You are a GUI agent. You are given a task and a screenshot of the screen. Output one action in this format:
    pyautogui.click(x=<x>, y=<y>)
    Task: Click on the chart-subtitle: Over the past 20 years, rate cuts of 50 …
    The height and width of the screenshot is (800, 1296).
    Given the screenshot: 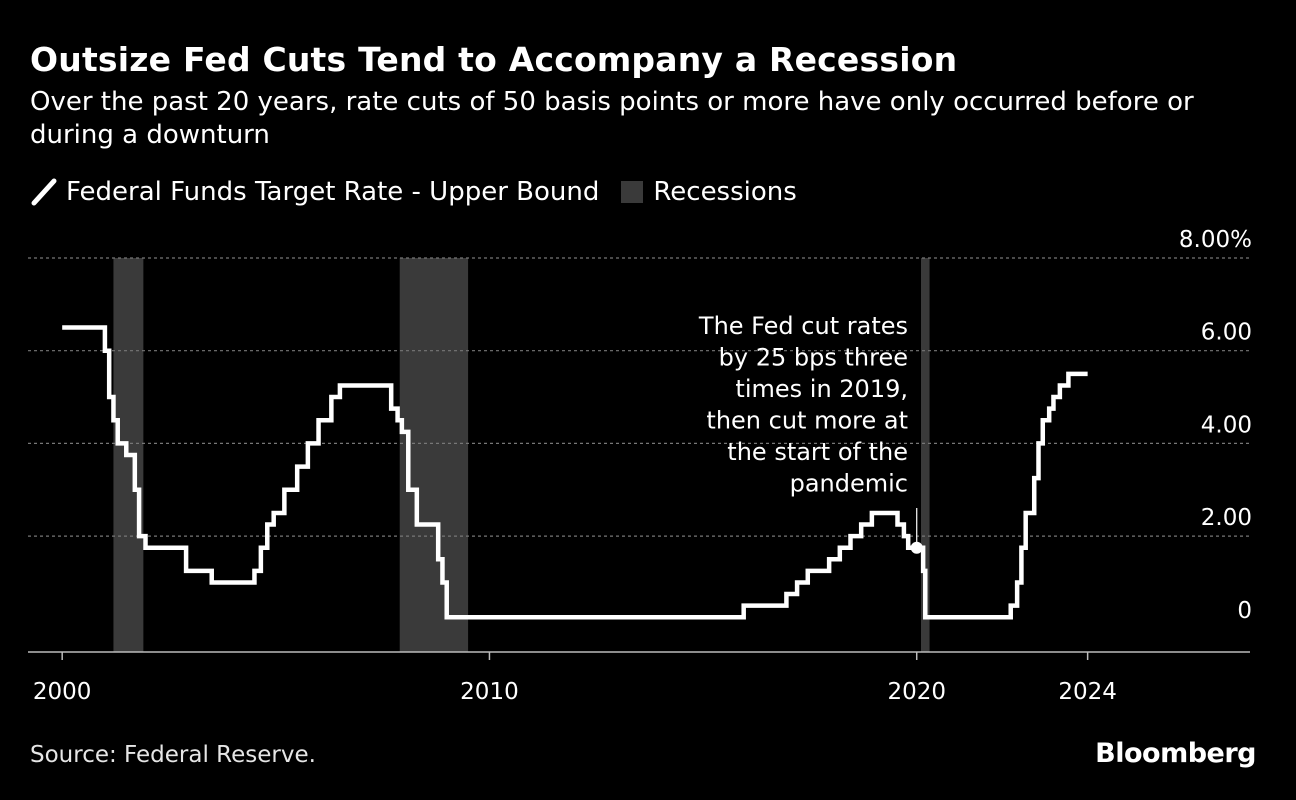 What is the action you would take?
    pyautogui.click(x=612, y=118)
    